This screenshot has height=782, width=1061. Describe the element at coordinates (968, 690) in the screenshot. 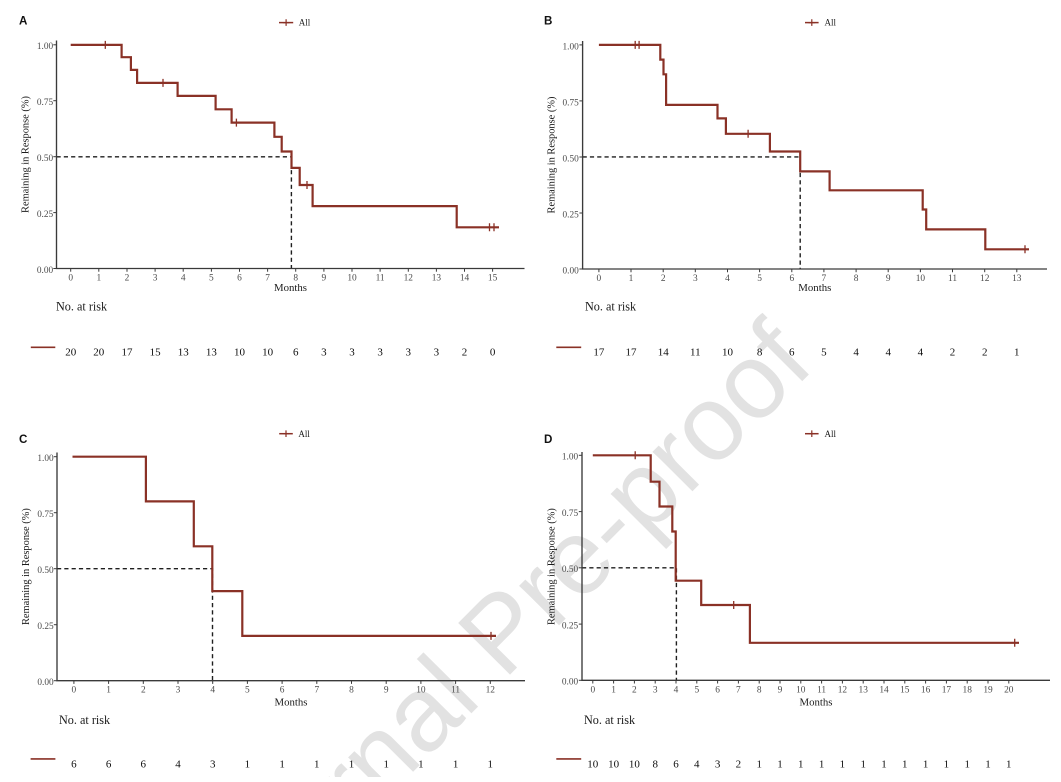

I see `svg-text: 18` at that location.